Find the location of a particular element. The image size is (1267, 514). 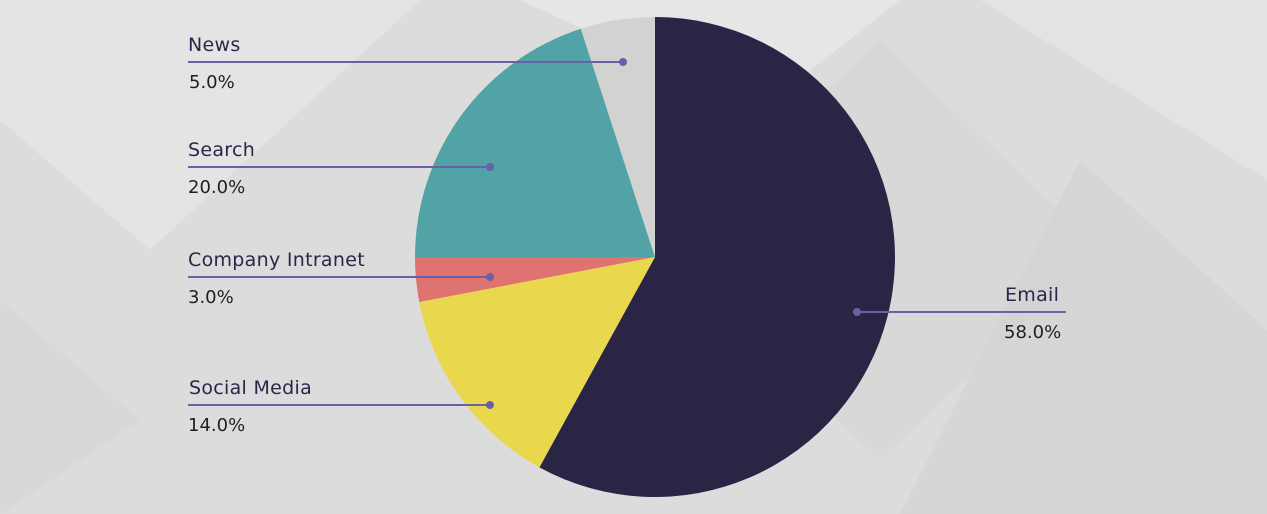

leader-company-intranet is located at coordinates (341, 277).